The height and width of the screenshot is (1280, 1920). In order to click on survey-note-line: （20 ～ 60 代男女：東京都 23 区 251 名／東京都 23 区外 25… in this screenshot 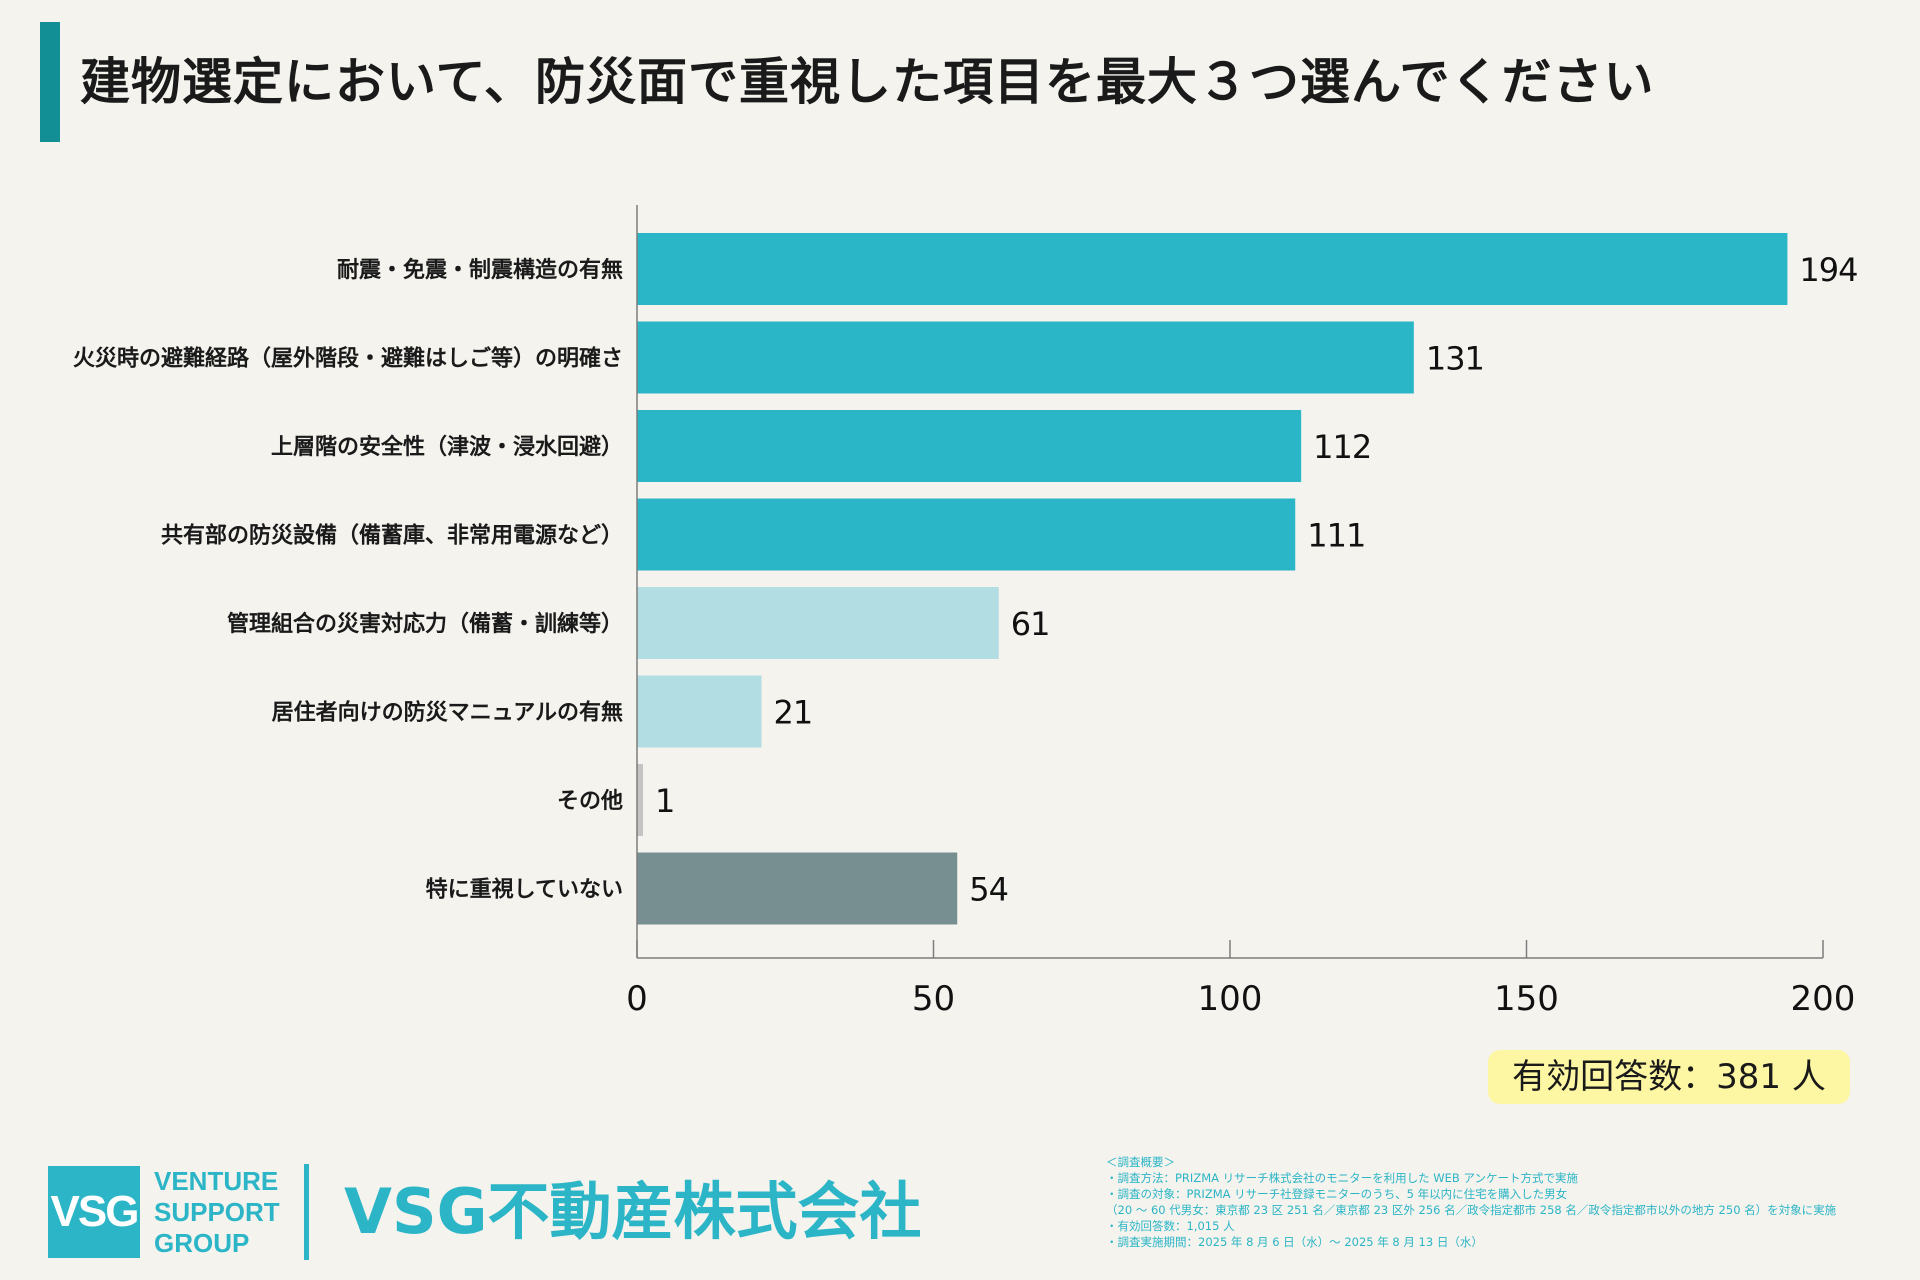, I will do `click(1471, 1210)`.